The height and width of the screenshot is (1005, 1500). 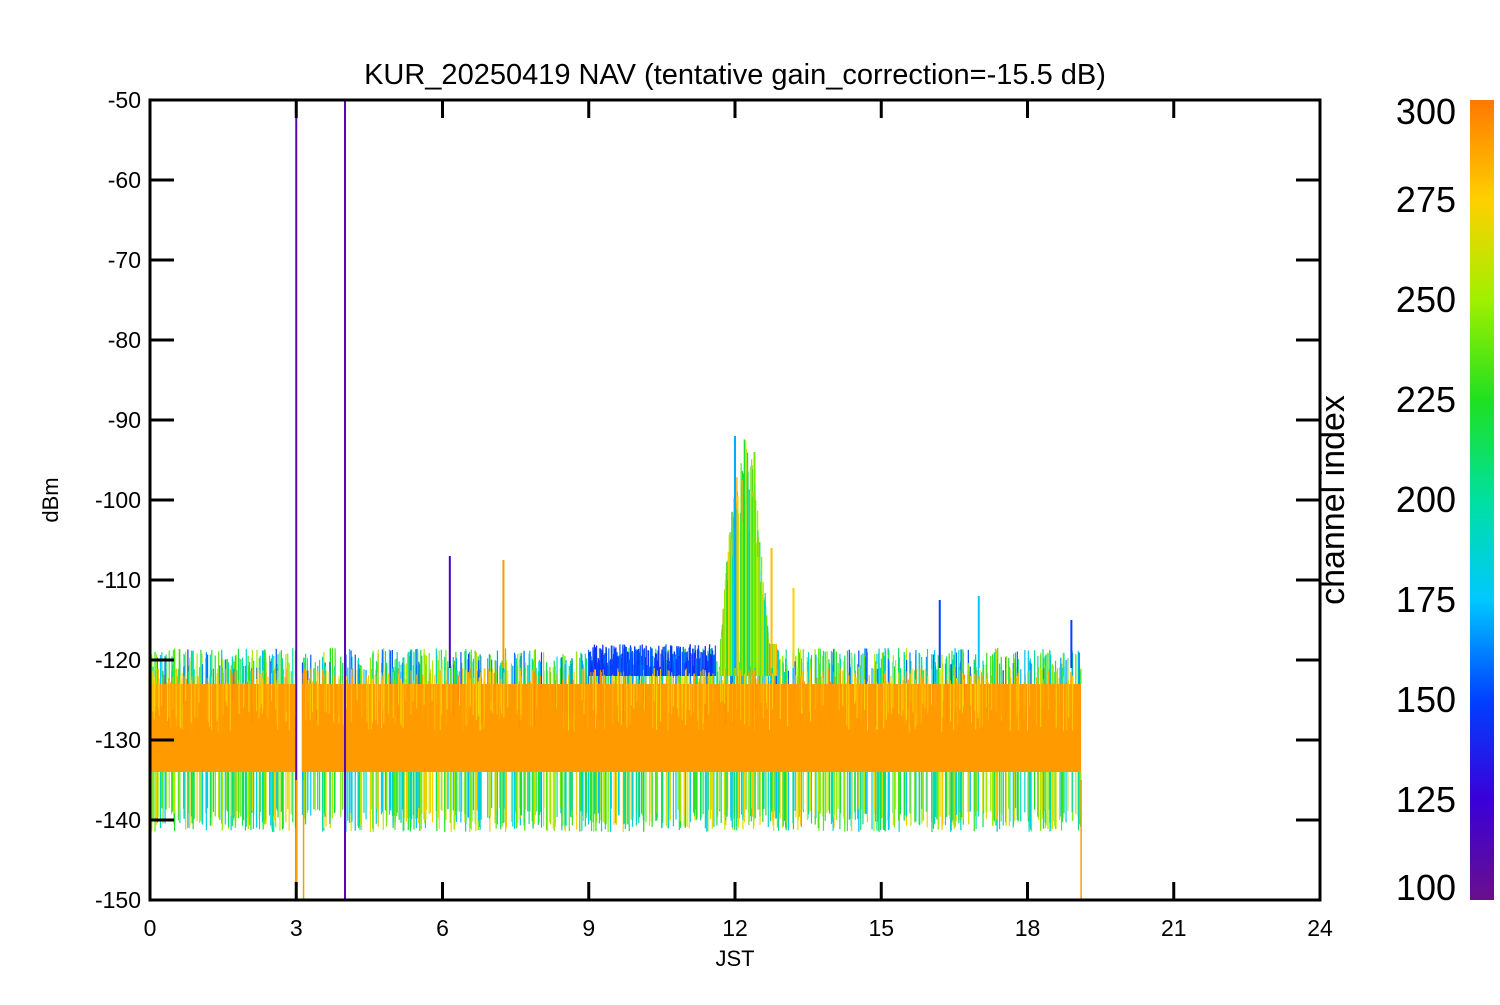 I want to click on x-tick-label: 9, so click(x=588, y=928).